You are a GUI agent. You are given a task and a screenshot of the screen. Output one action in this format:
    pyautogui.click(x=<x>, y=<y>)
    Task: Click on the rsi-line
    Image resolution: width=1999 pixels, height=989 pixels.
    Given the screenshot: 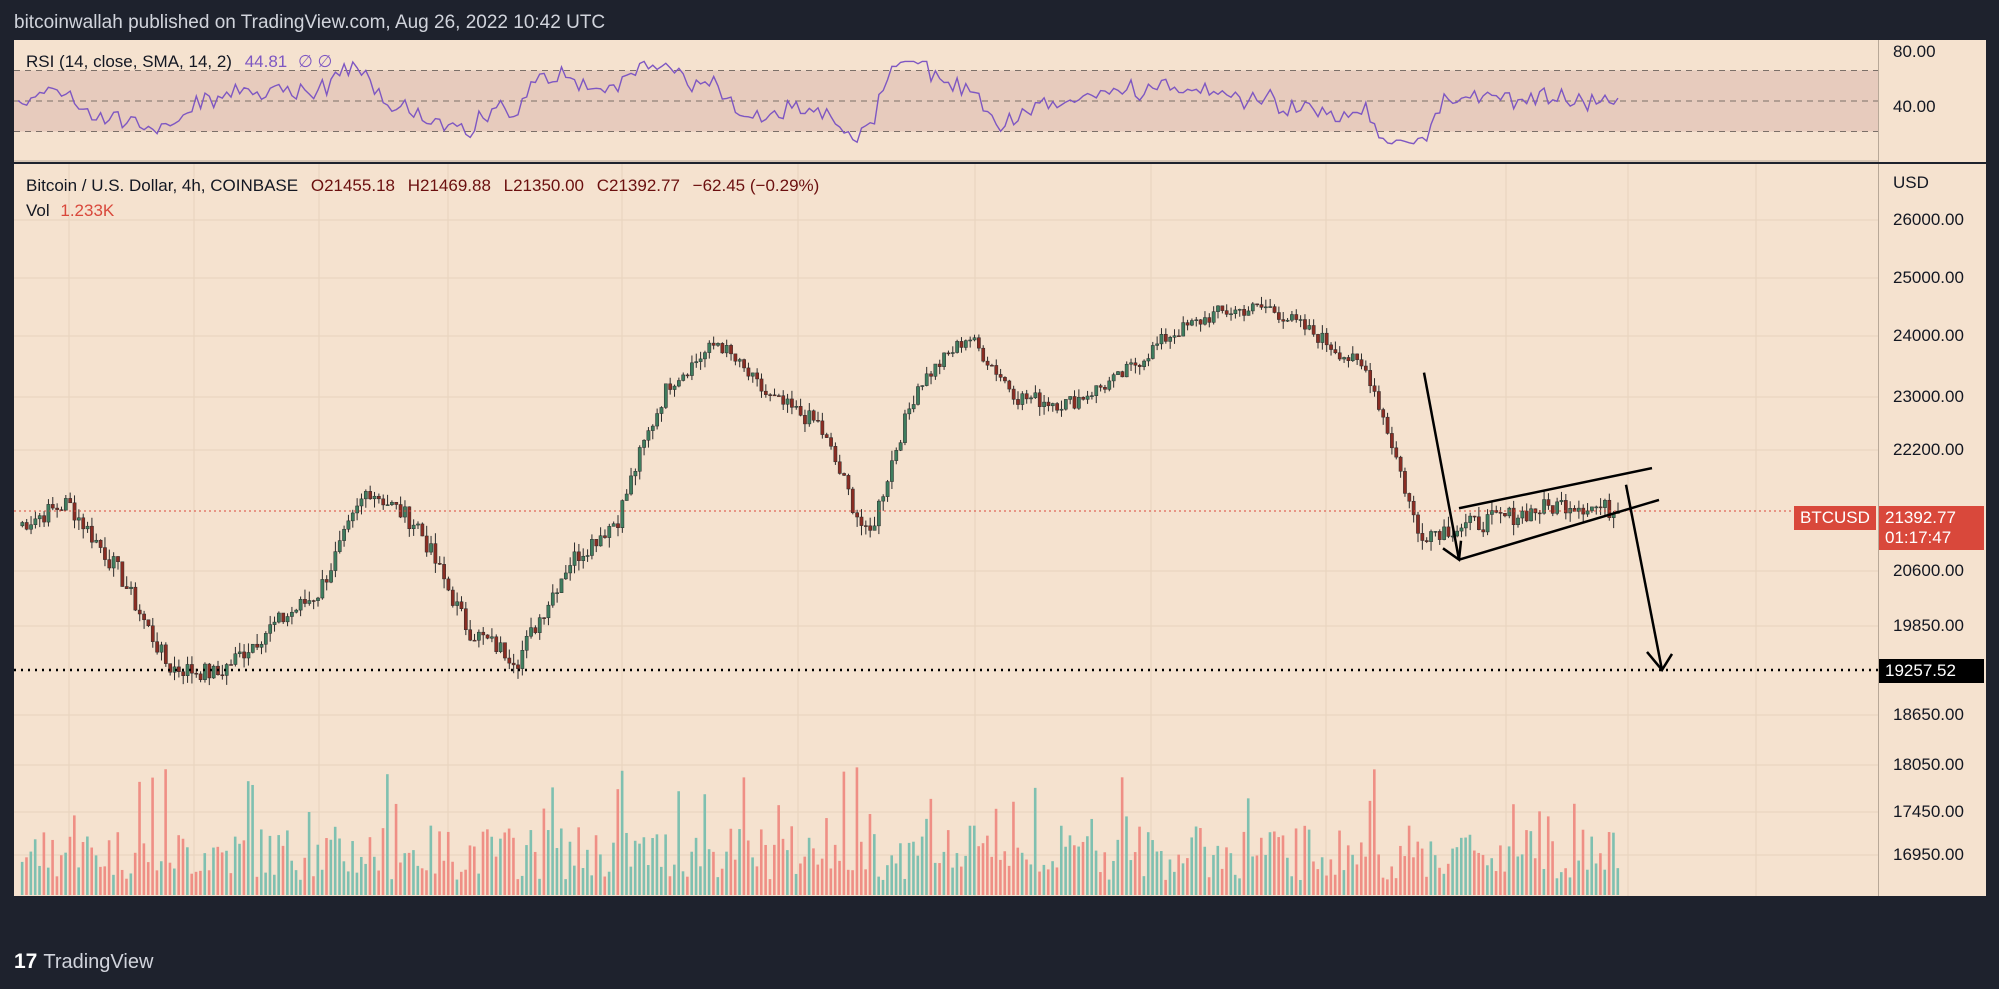 What is the action you would take?
    pyautogui.click(x=818, y=102)
    